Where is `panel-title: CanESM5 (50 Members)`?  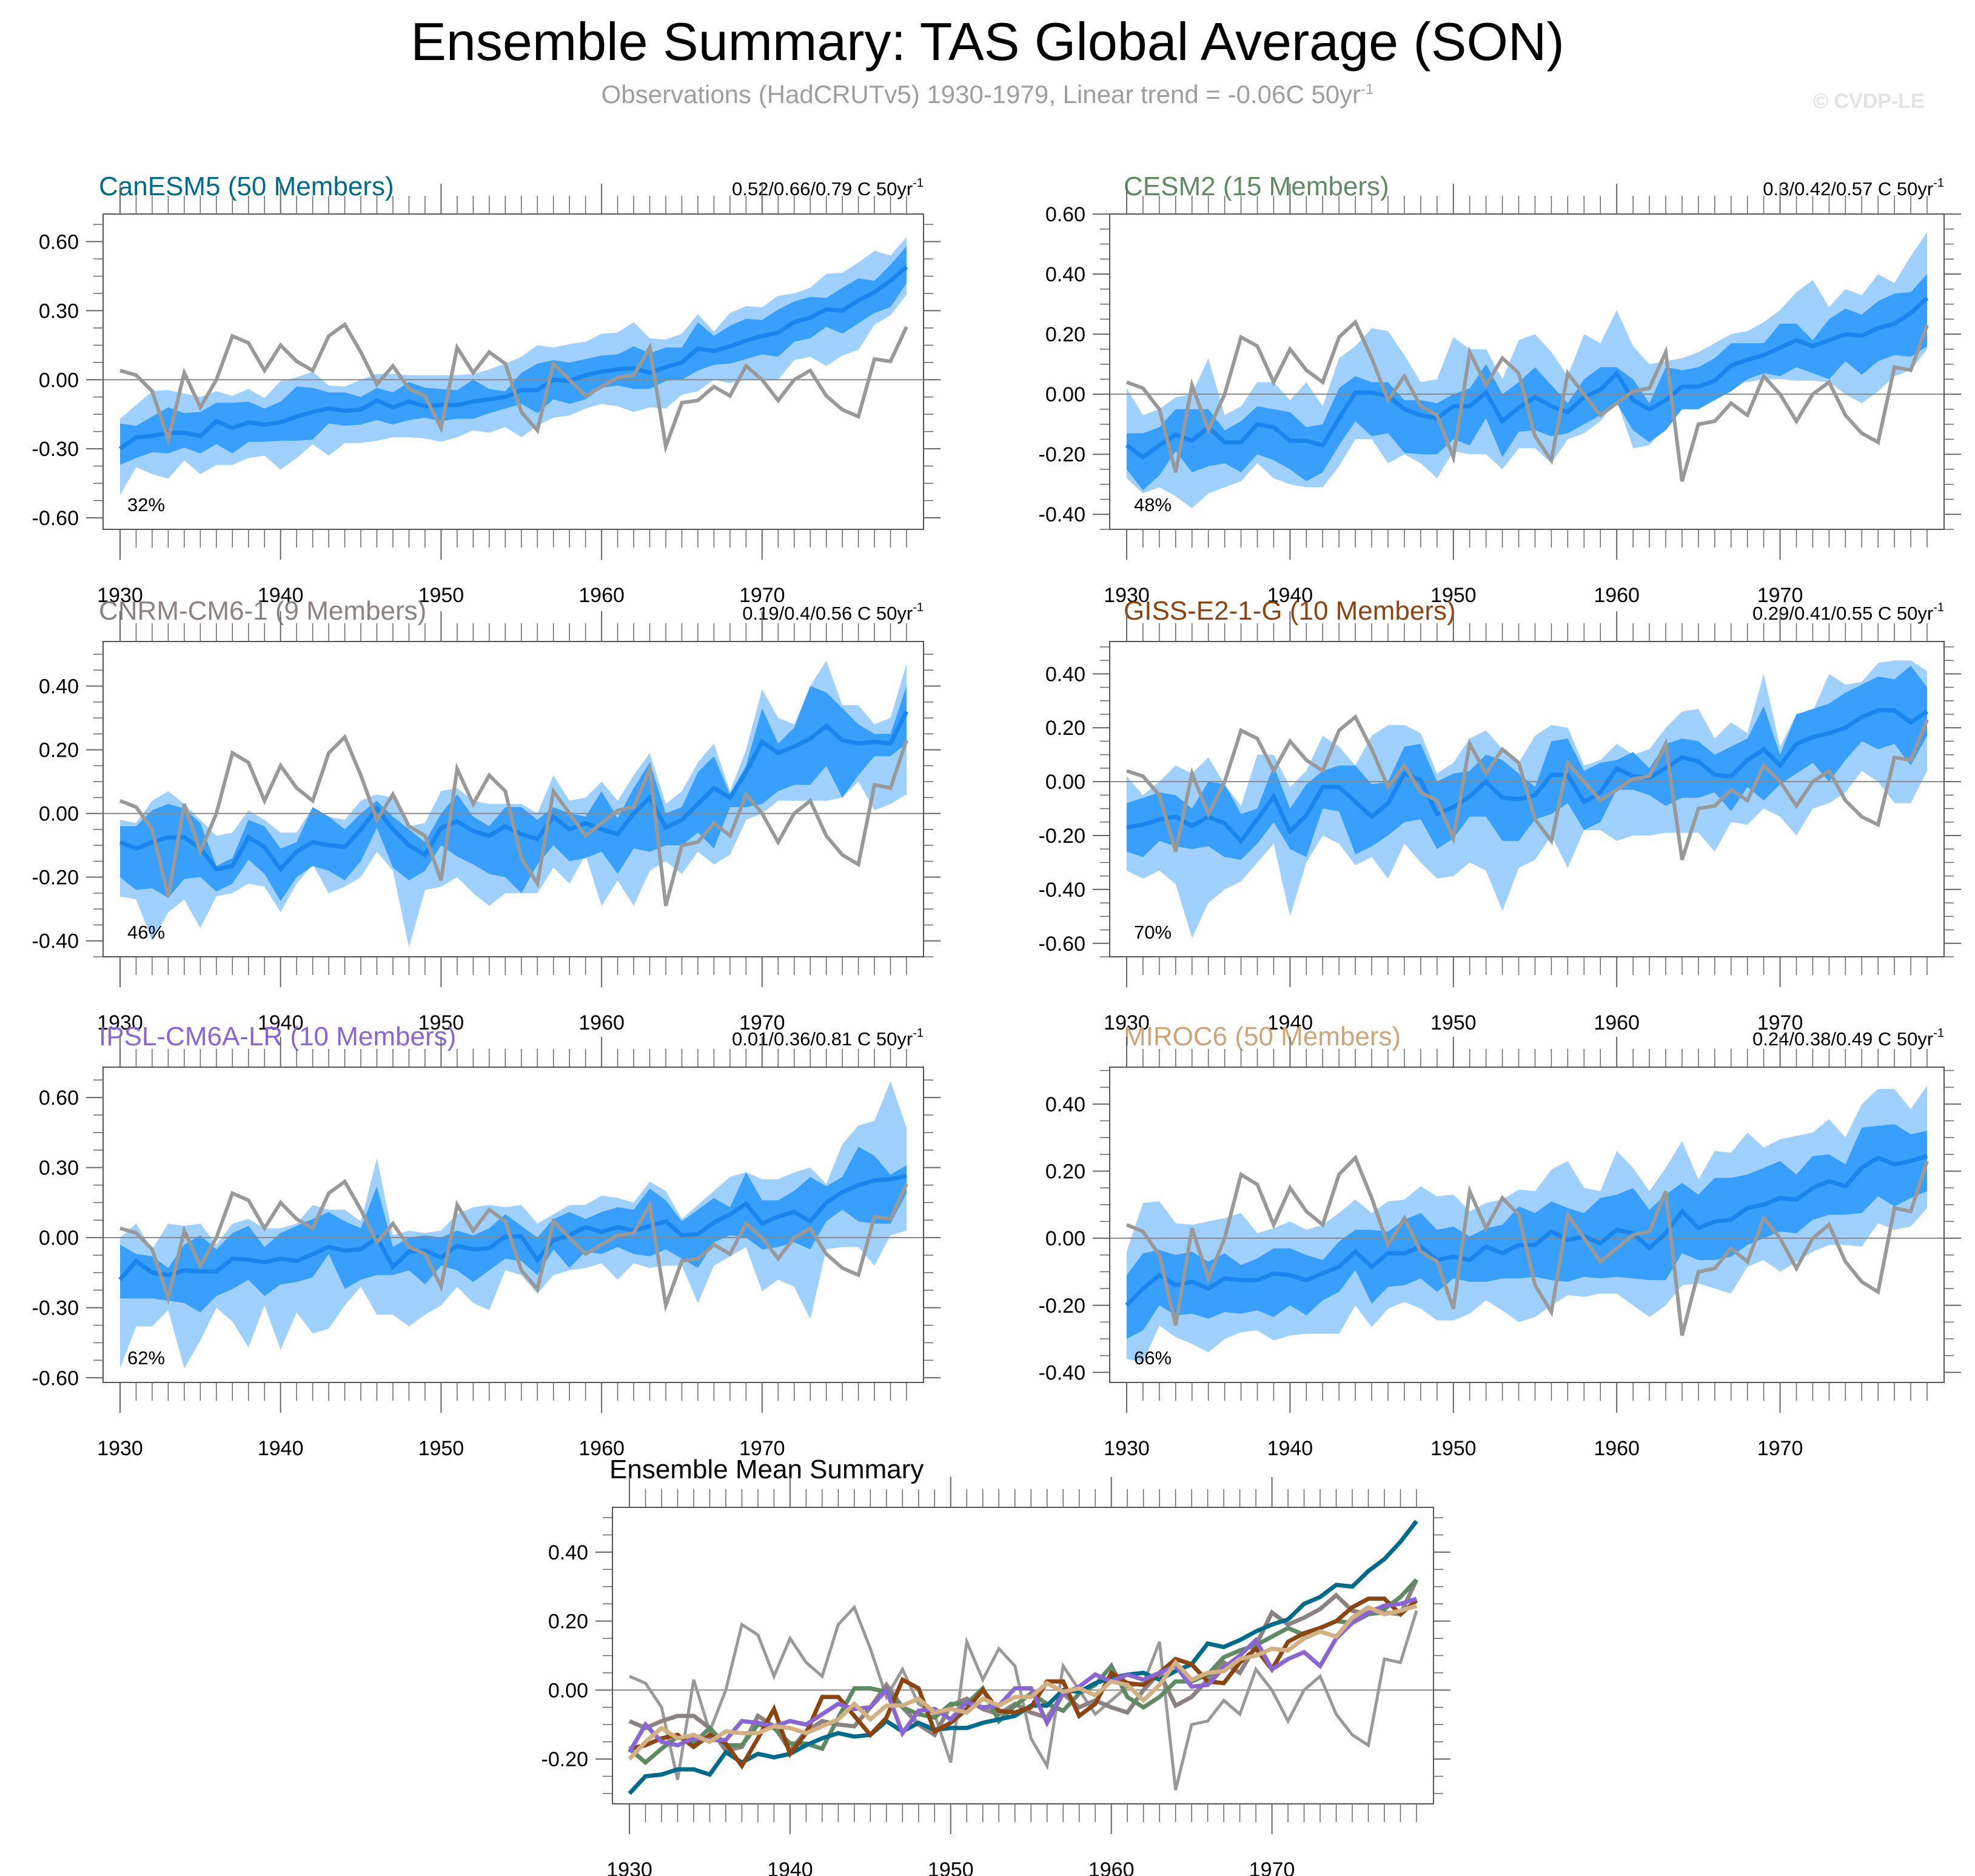
panel-title: CanESM5 (50 Members) is located at coordinates (246, 186).